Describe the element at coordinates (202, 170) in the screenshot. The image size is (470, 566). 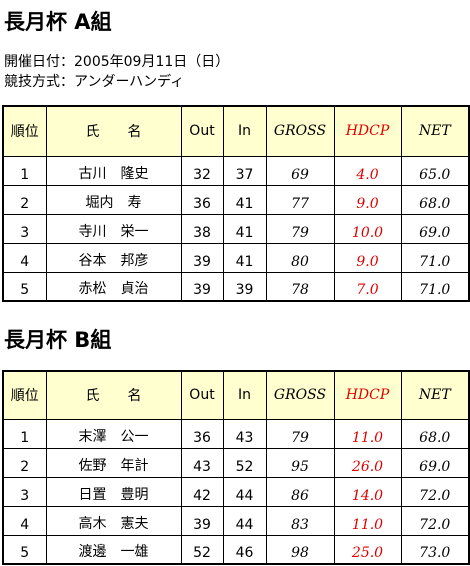
I see `cell: 32` at that location.